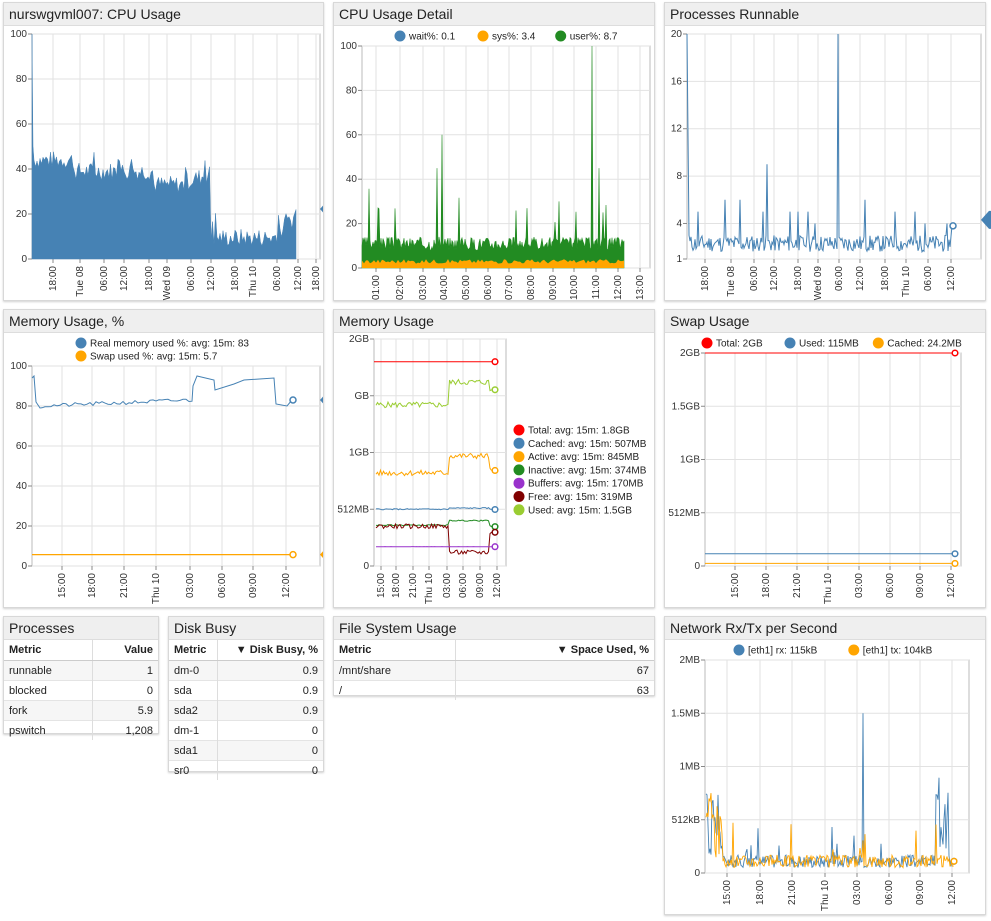 The width and height of the screenshot is (991, 921). I want to click on y-tick-label: 1GB, so click(359, 453).